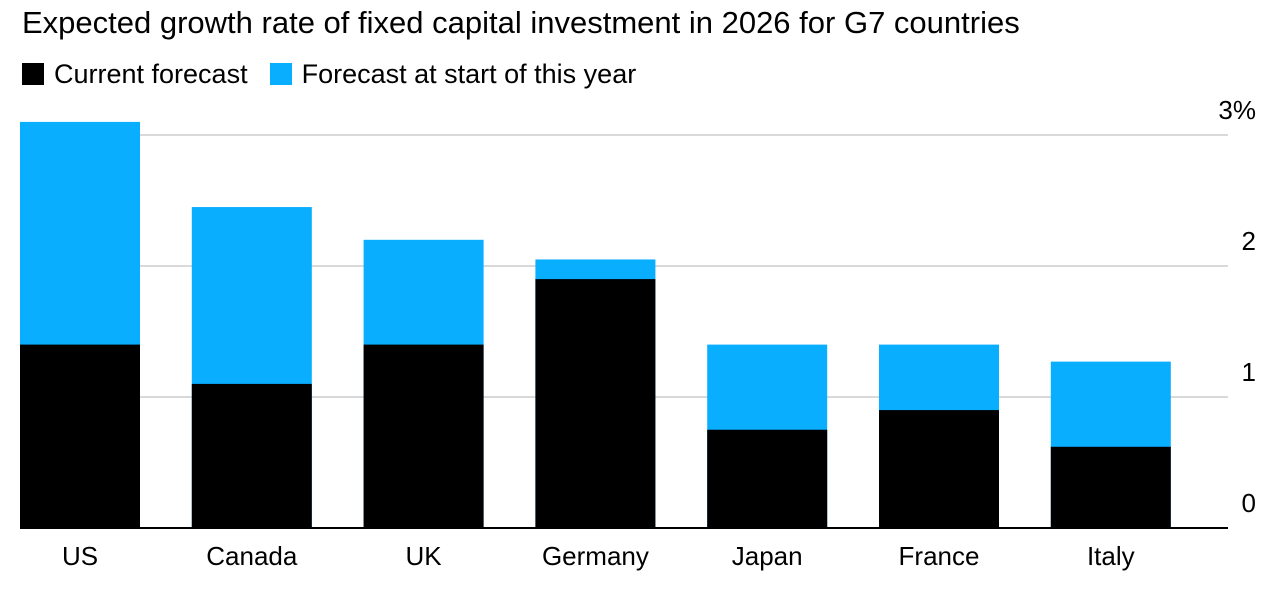  Describe the element at coordinates (1111, 556) in the screenshot. I see `x-category-label: Italy` at that location.